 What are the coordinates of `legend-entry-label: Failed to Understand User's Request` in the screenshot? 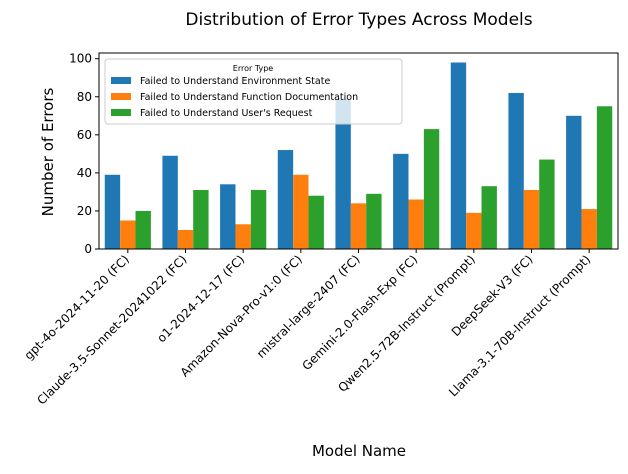 It's located at (226, 113).